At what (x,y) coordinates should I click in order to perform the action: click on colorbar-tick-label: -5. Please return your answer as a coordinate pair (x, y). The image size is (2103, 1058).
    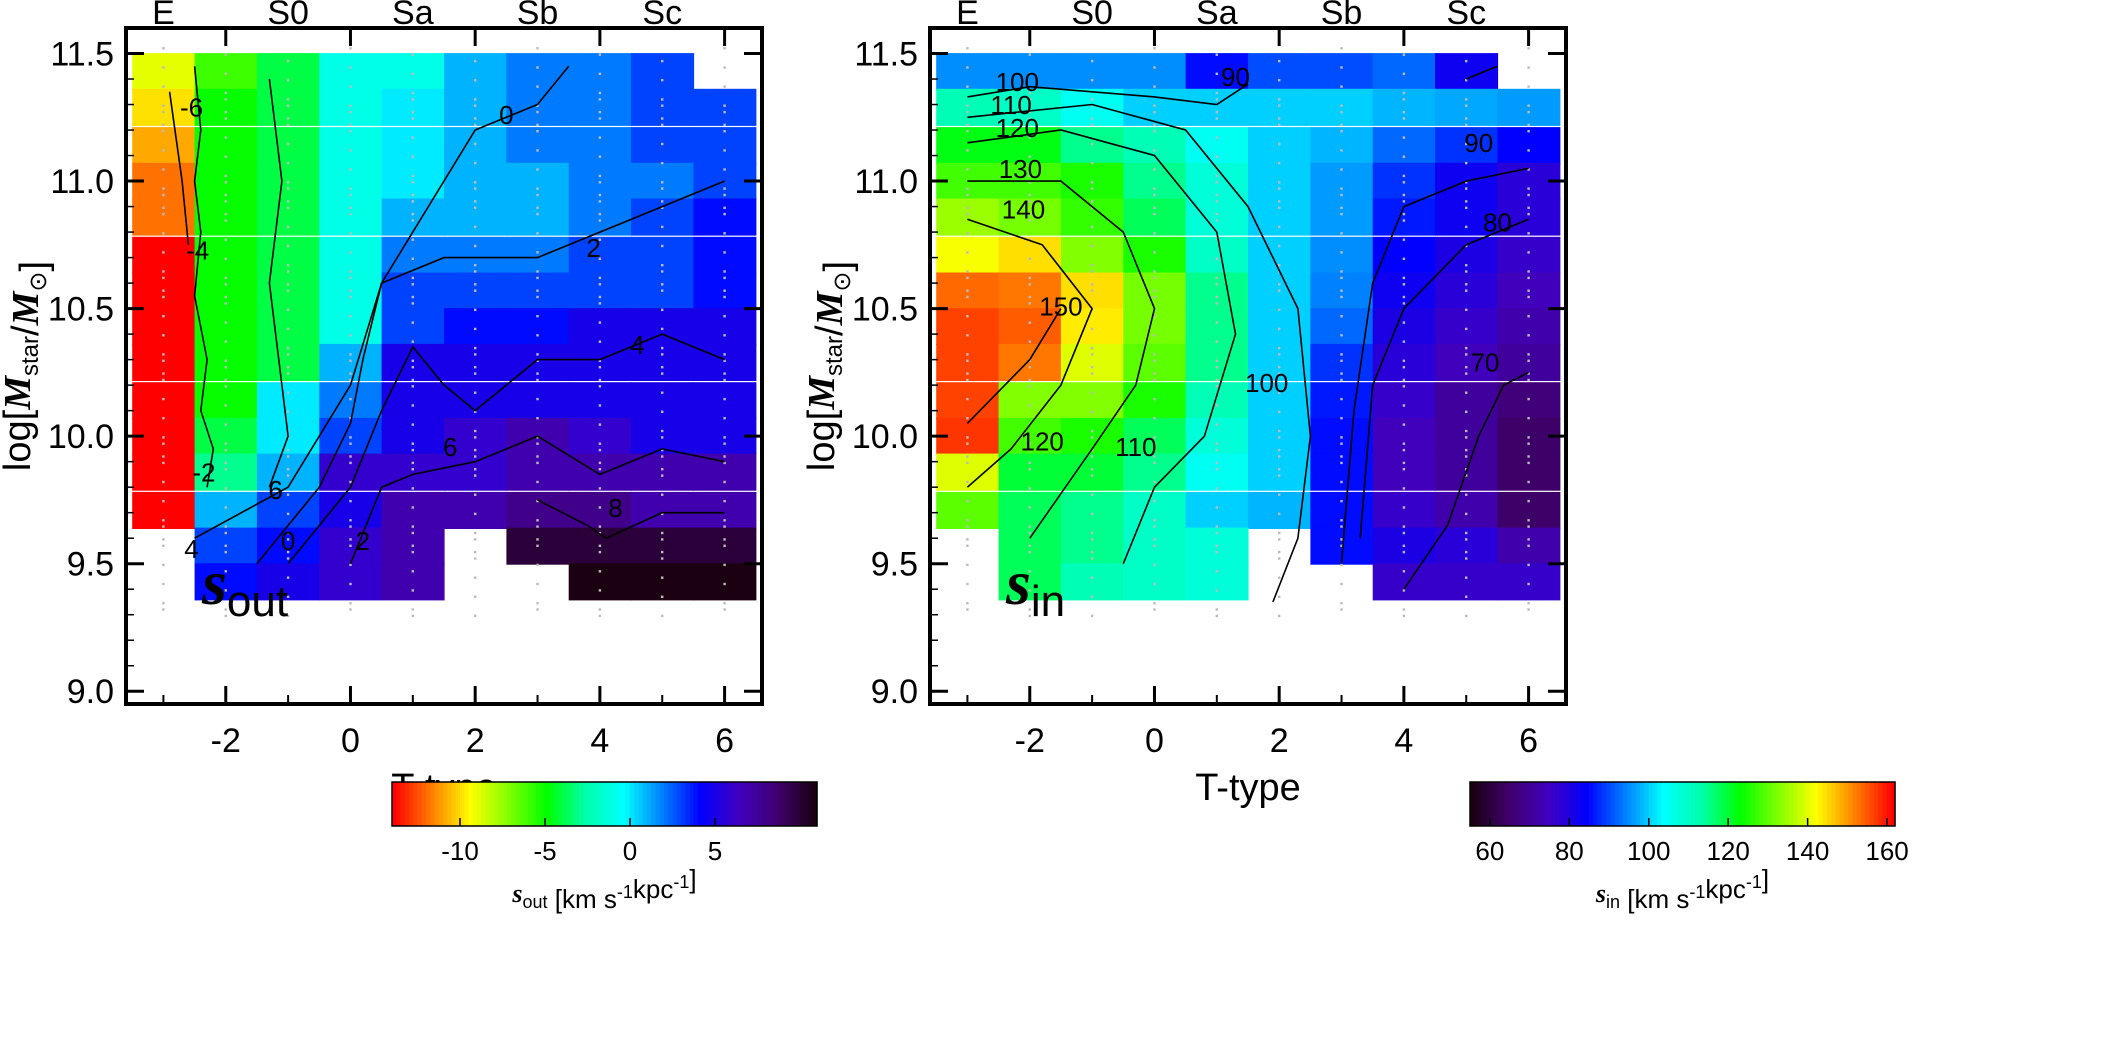
    Looking at the image, I should click on (544, 851).